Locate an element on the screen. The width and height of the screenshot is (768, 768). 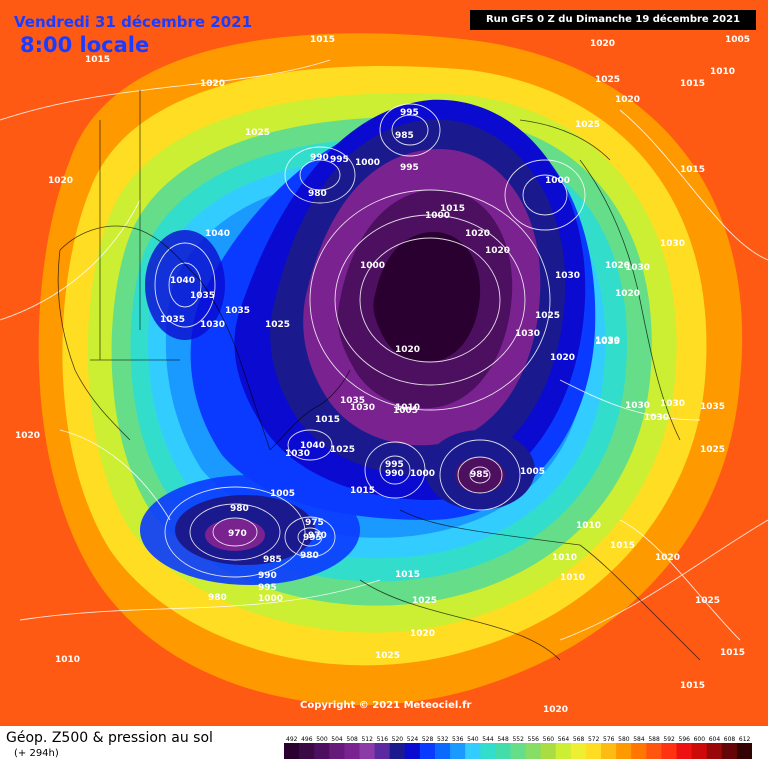
scale-label: 508 is located at coordinates (352, 739).